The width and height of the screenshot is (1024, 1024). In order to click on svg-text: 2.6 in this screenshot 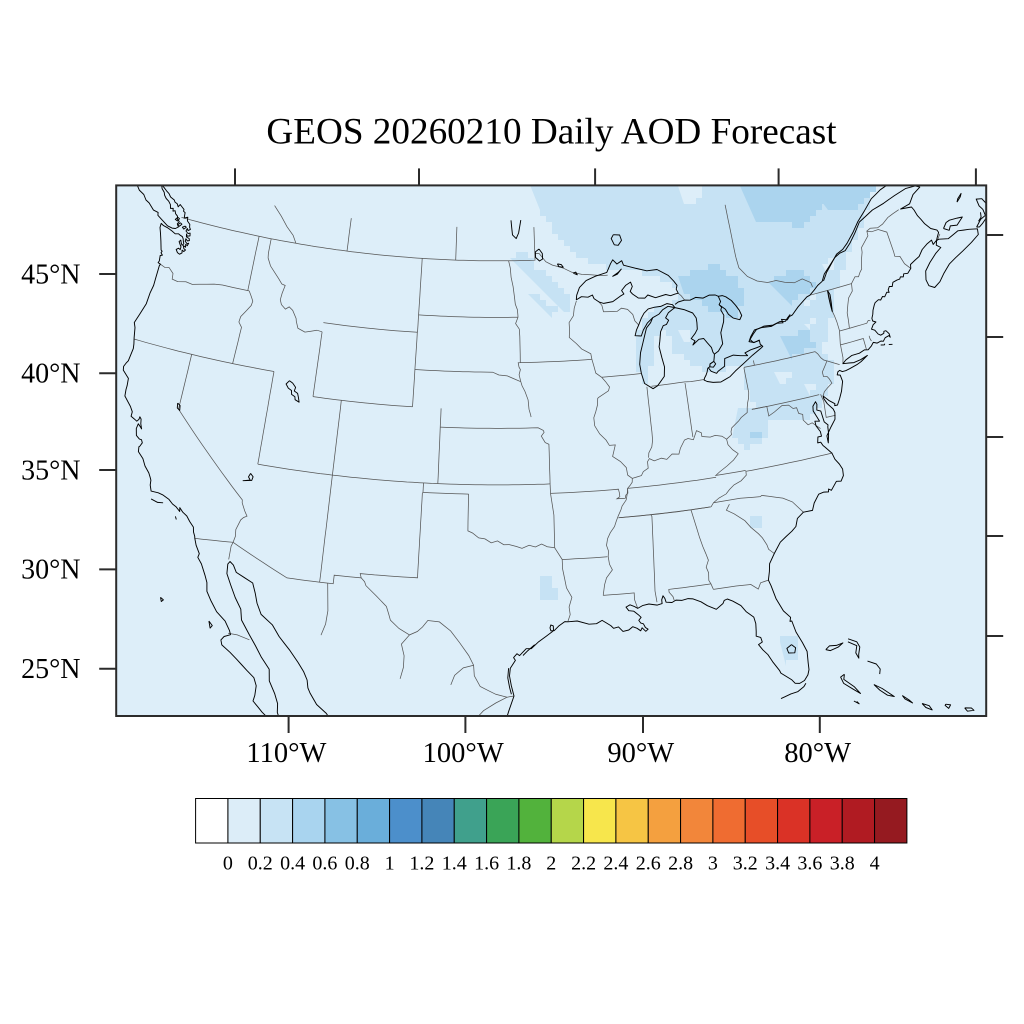, I will do `click(648, 864)`.